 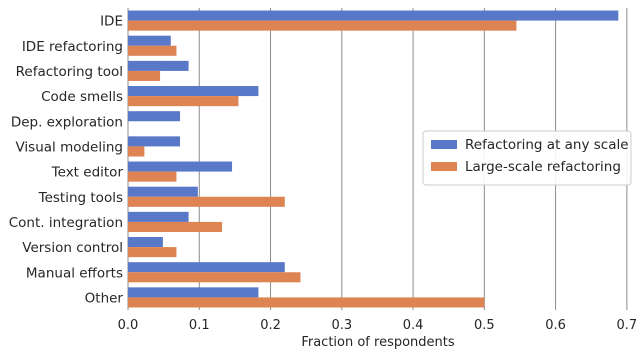 What do you see at coordinates (341, 325) in the screenshot?
I see `x-tick-label: 0.3` at bounding box center [341, 325].